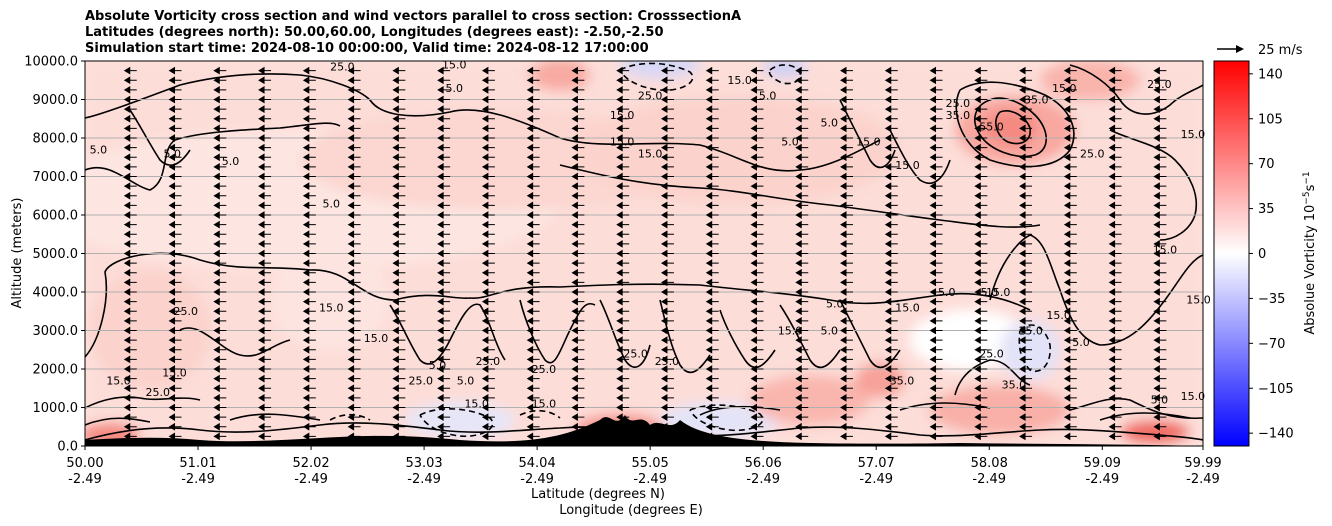 Image resolution: width=1332 pixels, height=526 pixels. Describe the element at coordinates (1231, 253) in the screenshot. I see `colorbar-gradient` at that location.